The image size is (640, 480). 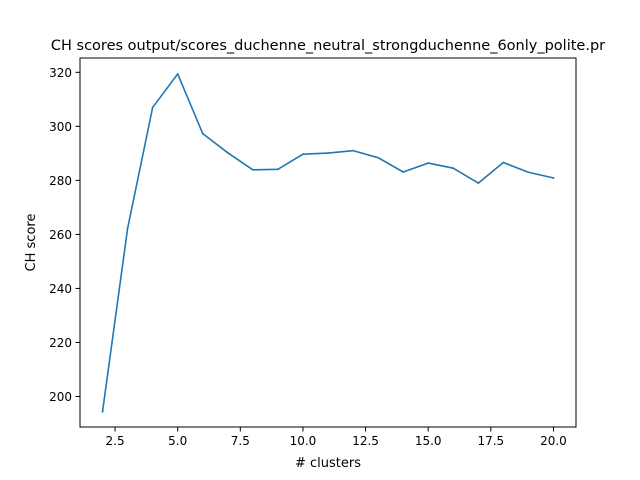 What do you see at coordinates (365, 441) in the screenshot?
I see `x-tick-label: 12.5` at bounding box center [365, 441].